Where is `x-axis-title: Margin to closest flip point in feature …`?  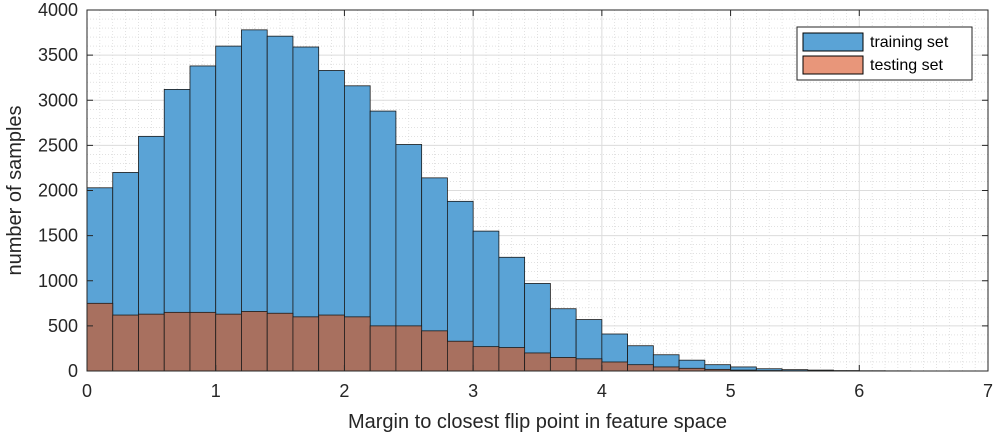
x-axis-title: Margin to closest flip point in feature … is located at coordinates (537, 422).